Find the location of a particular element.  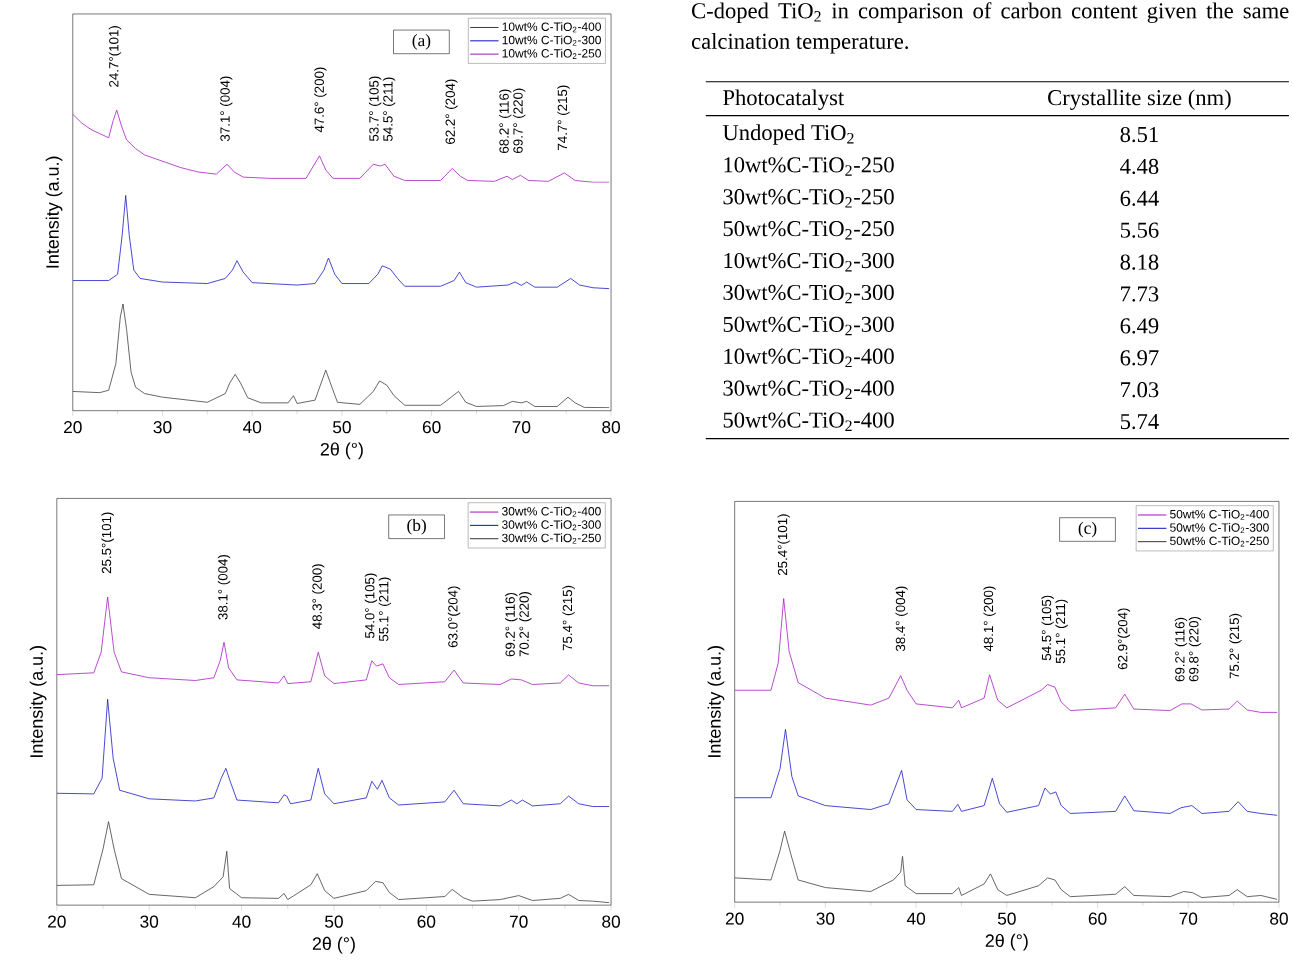

annotation: 75.2° (215) is located at coordinates (1235, 646).